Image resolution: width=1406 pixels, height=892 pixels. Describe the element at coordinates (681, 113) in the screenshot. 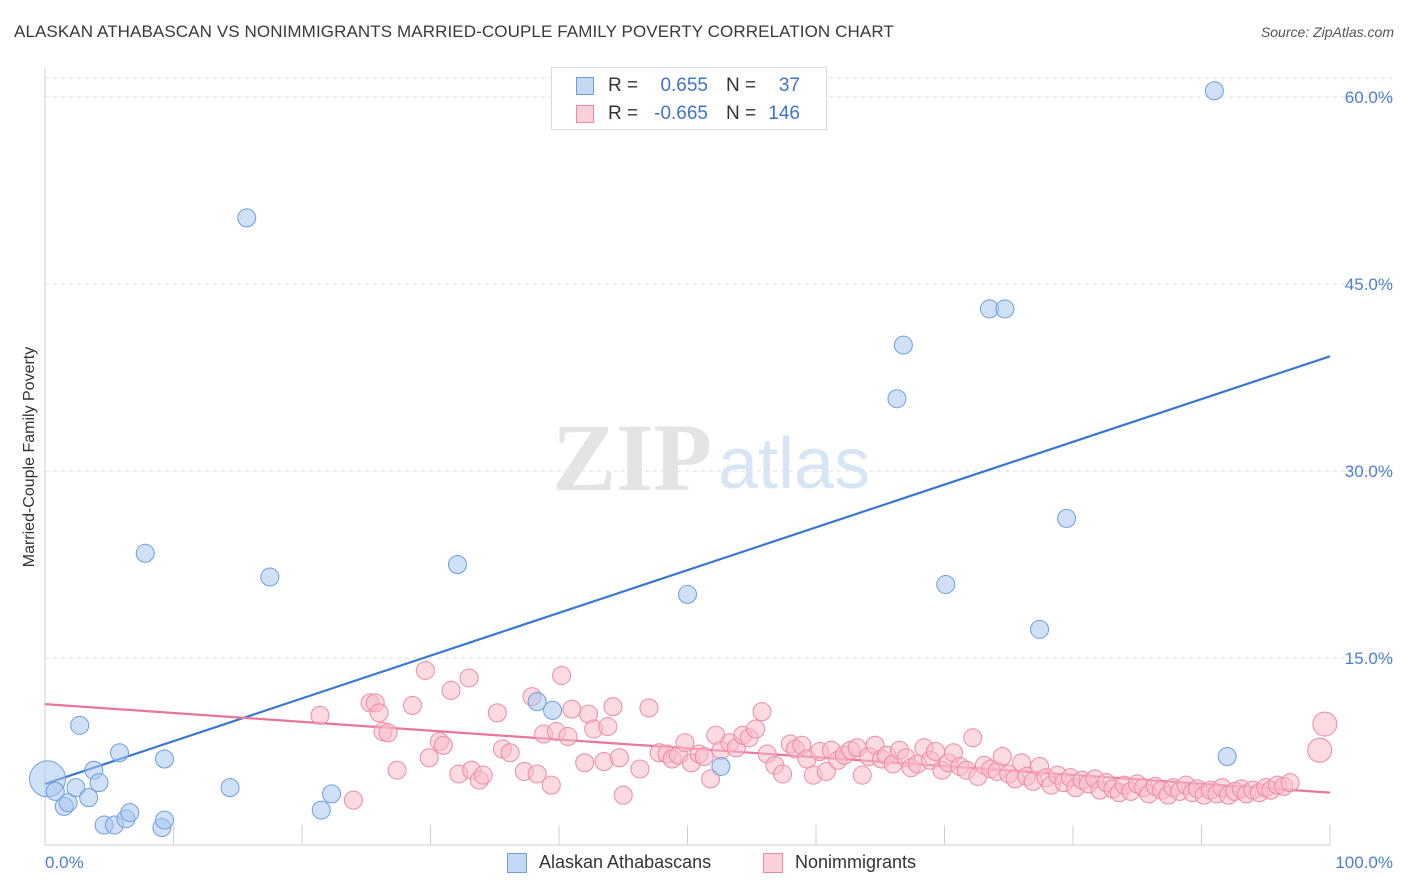

I see `legend-r-value: -0.665` at that location.